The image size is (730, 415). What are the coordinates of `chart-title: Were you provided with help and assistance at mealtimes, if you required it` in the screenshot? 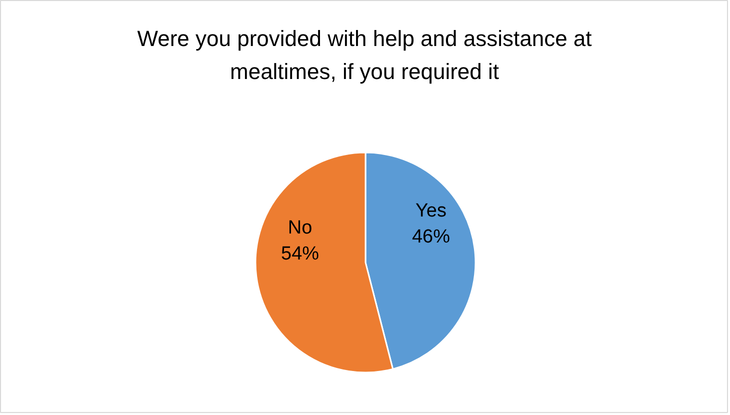 It's located at (364, 55).